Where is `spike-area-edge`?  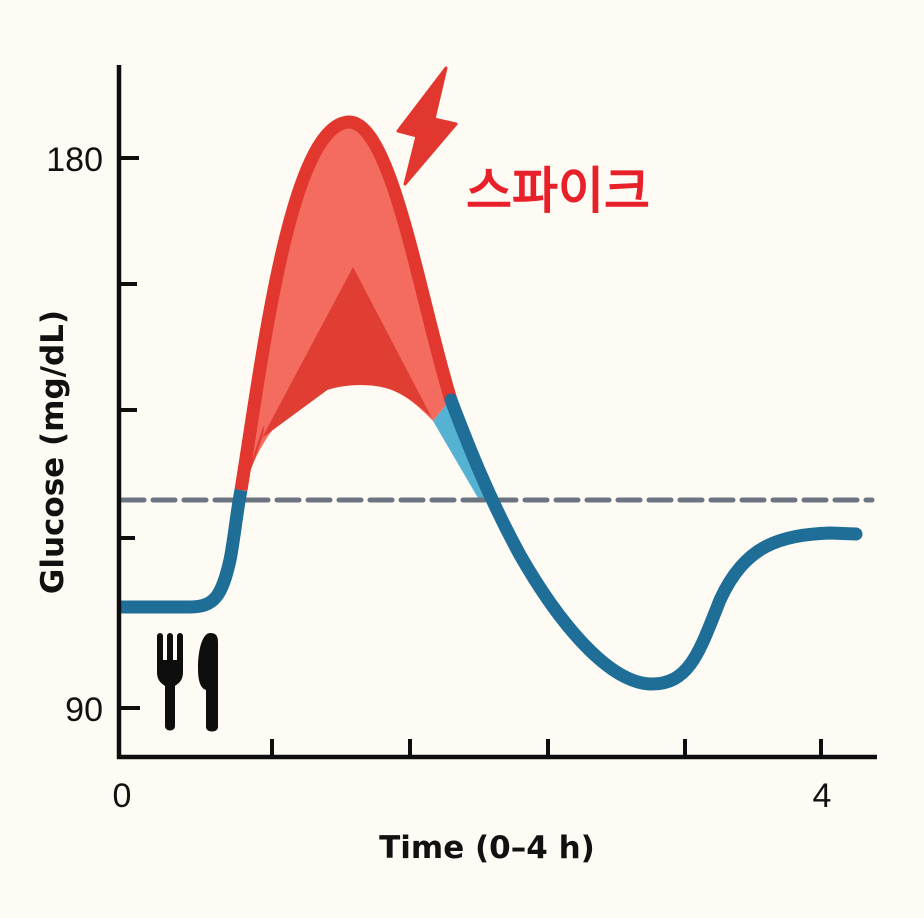 spike-area-edge is located at coordinates (287, 437).